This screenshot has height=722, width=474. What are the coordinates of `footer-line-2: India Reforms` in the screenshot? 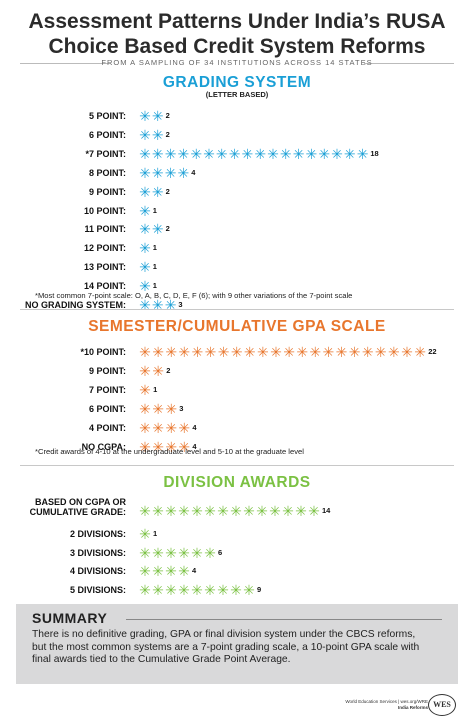 It's located at (412, 707).